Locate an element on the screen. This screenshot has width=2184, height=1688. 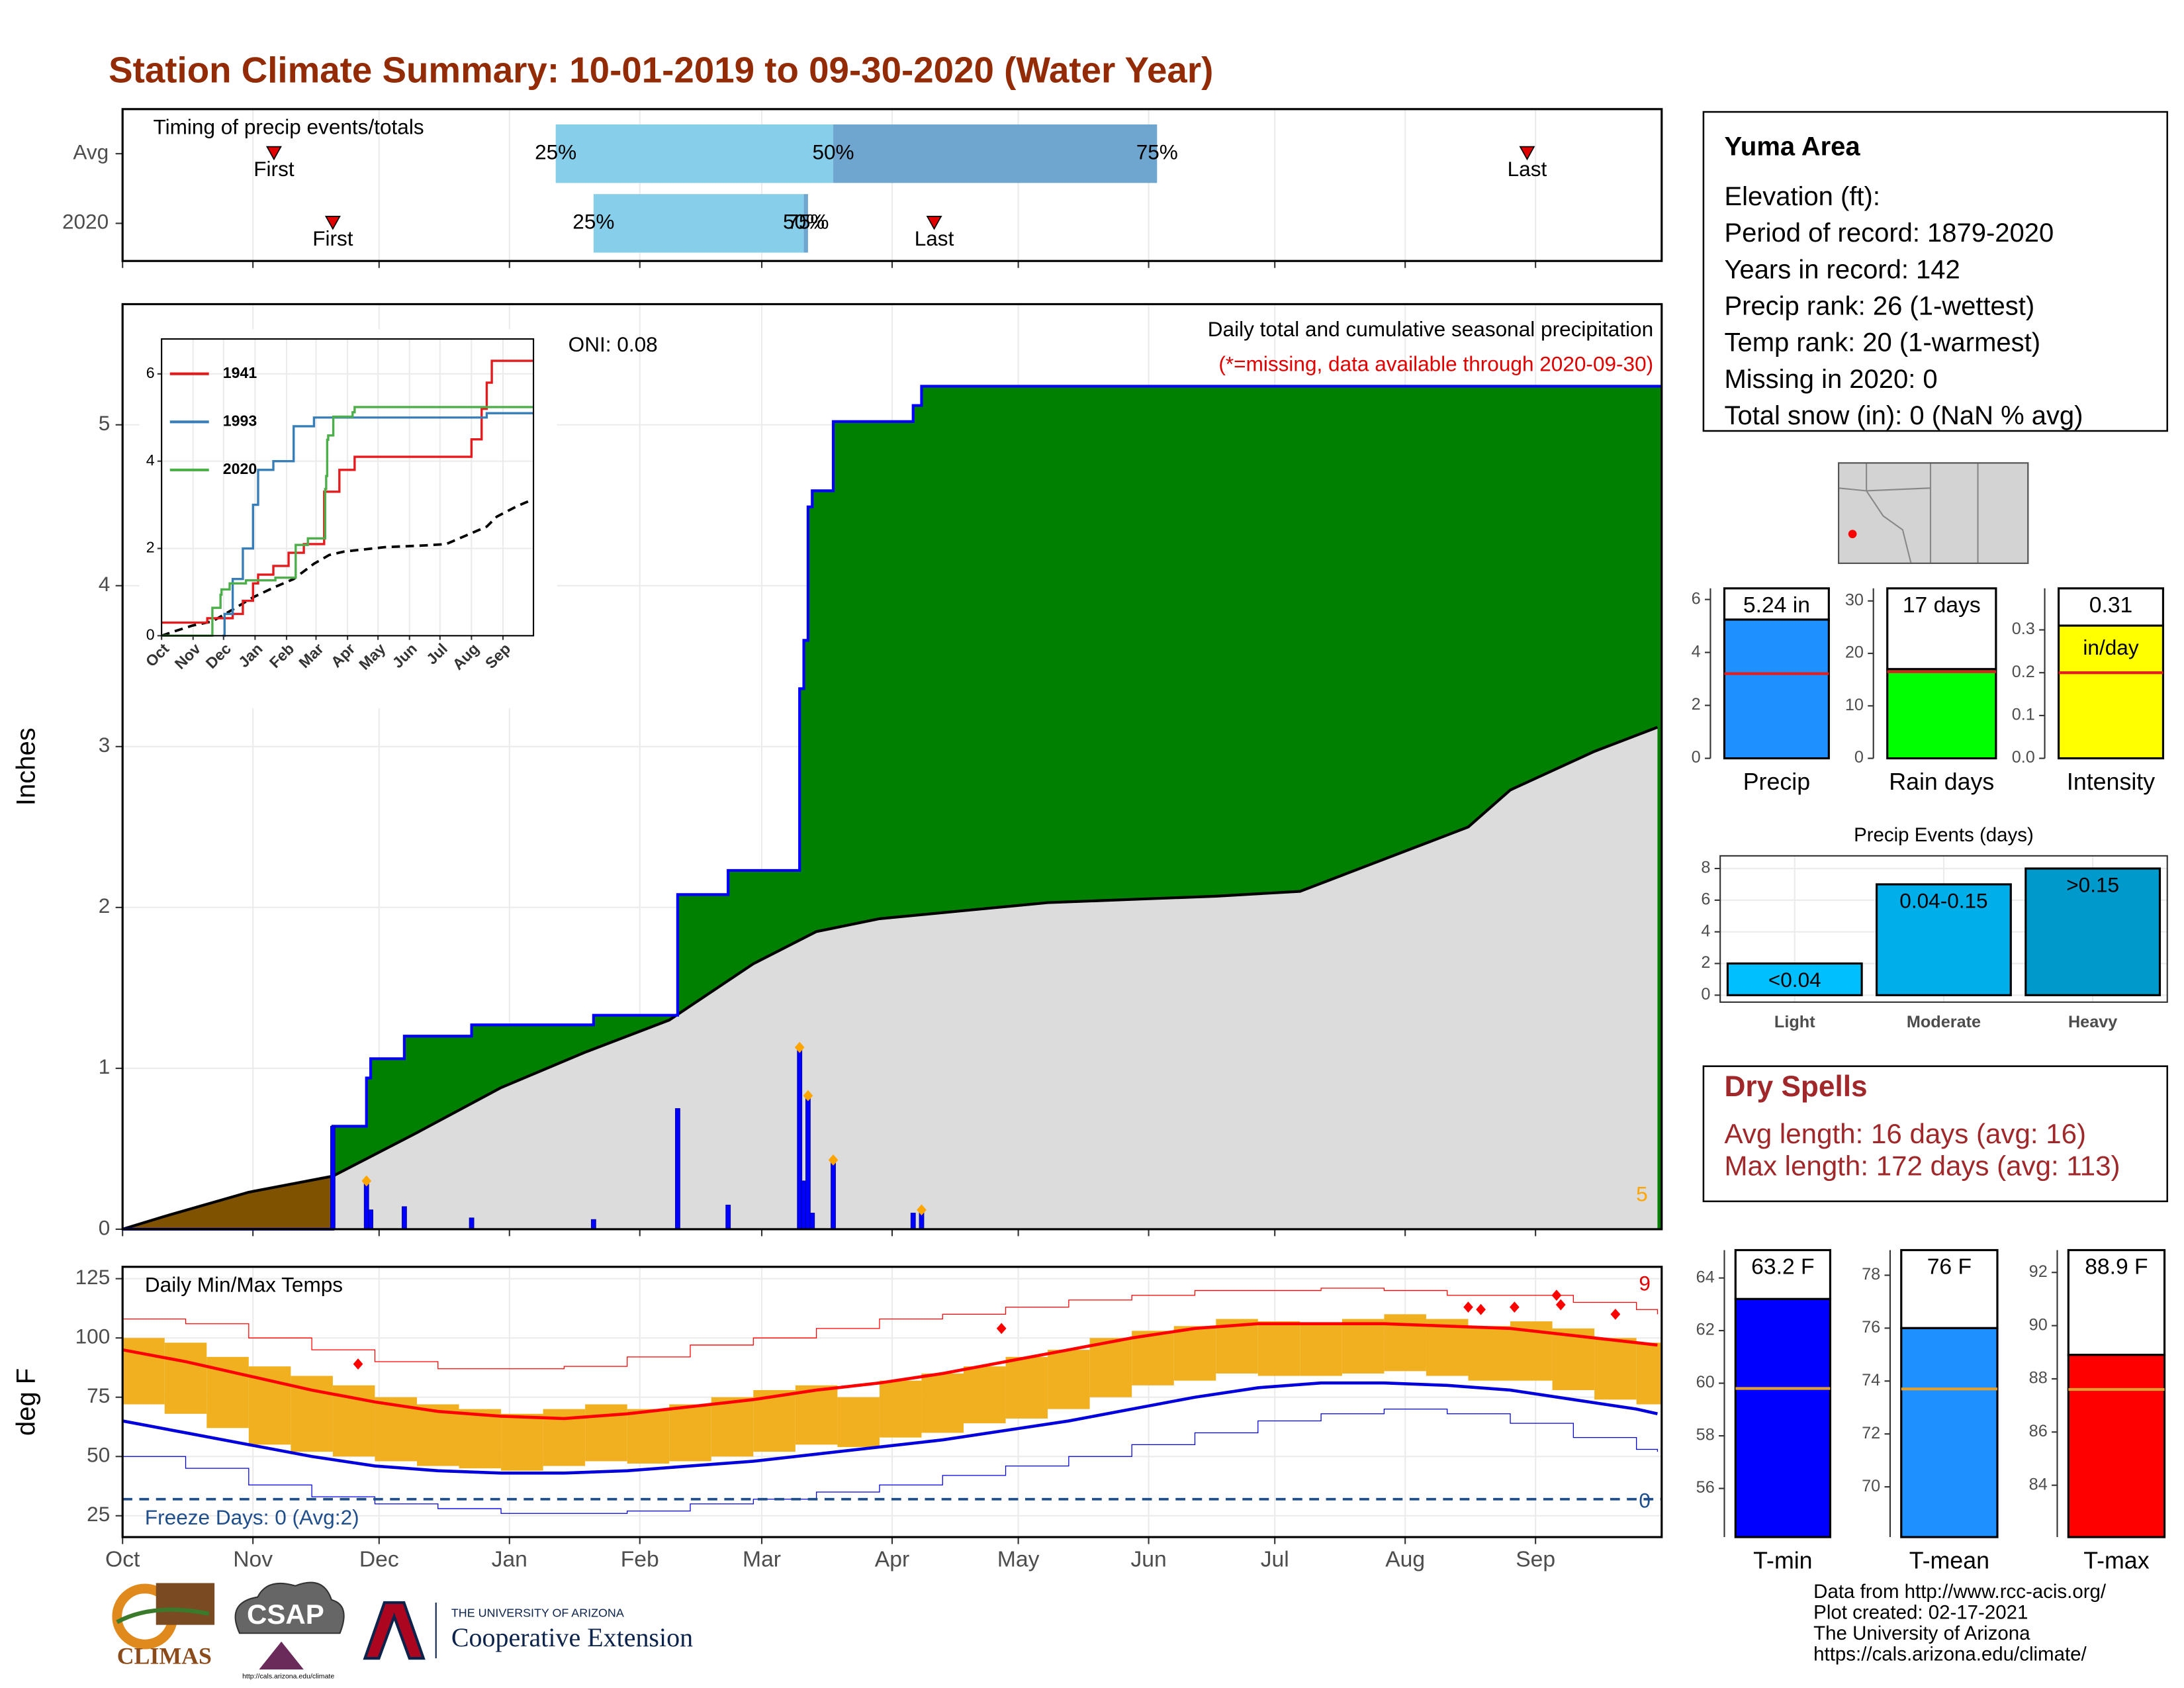
percent-label: 75% is located at coordinates (808, 222).